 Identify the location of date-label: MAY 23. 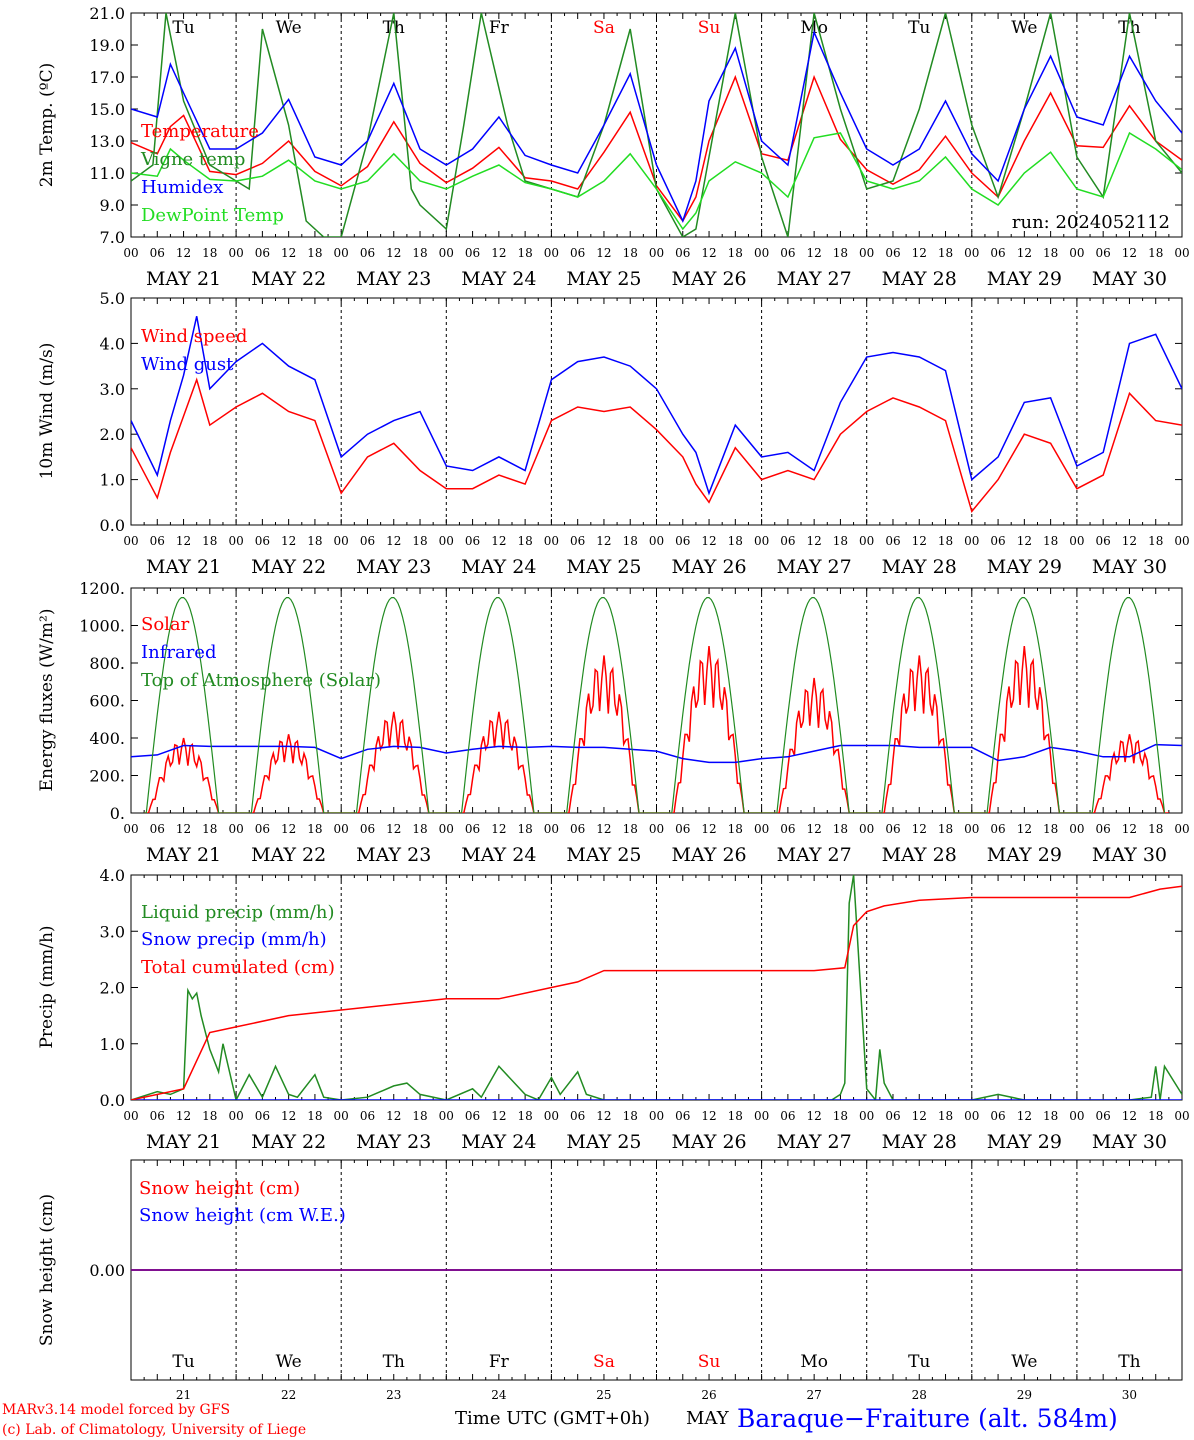
(393, 567).